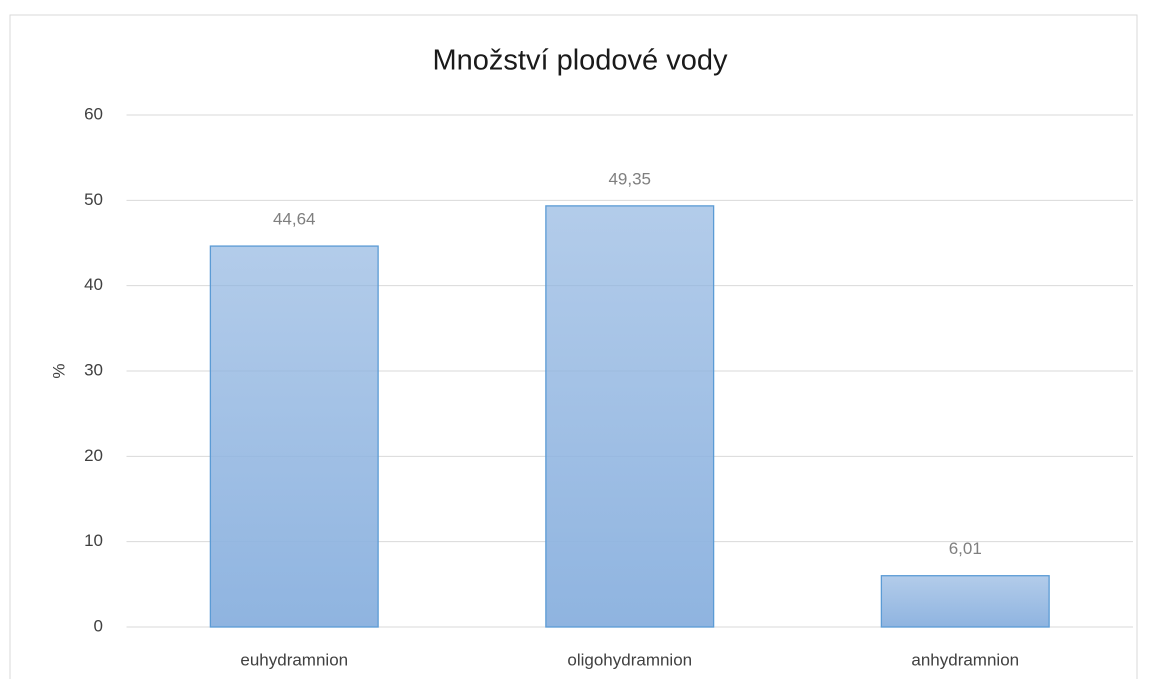 The width and height of the screenshot is (1149, 679). What do you see at coordinates (93, 455) in the screenshot?
I see `y-tick-label: 20` at bounding box center [93, 455].